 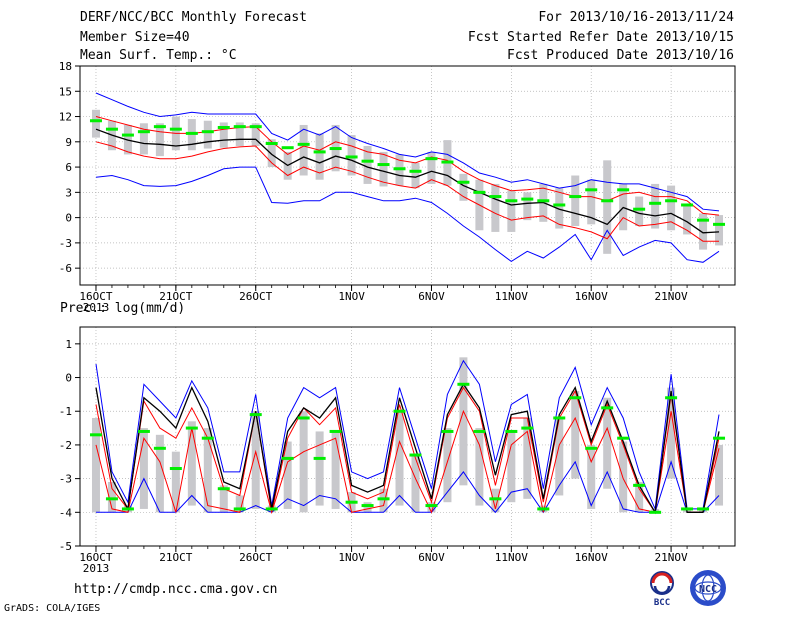 I want to click on precip-ytick-label: 0, so click(x=68, y=378).